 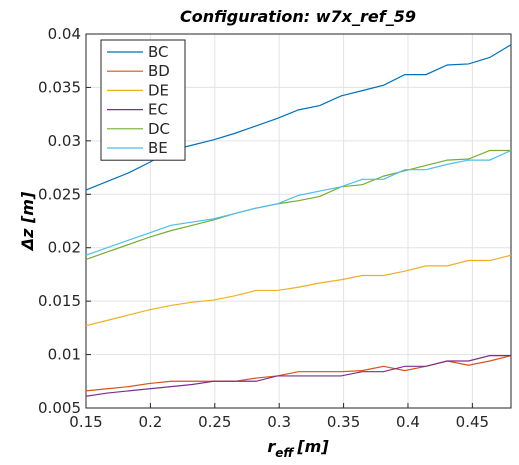 What do you see at coordinates (59, 194) in the screenshot?
I see `y-tick-label: 0.025` at bounding box center [59, 194].